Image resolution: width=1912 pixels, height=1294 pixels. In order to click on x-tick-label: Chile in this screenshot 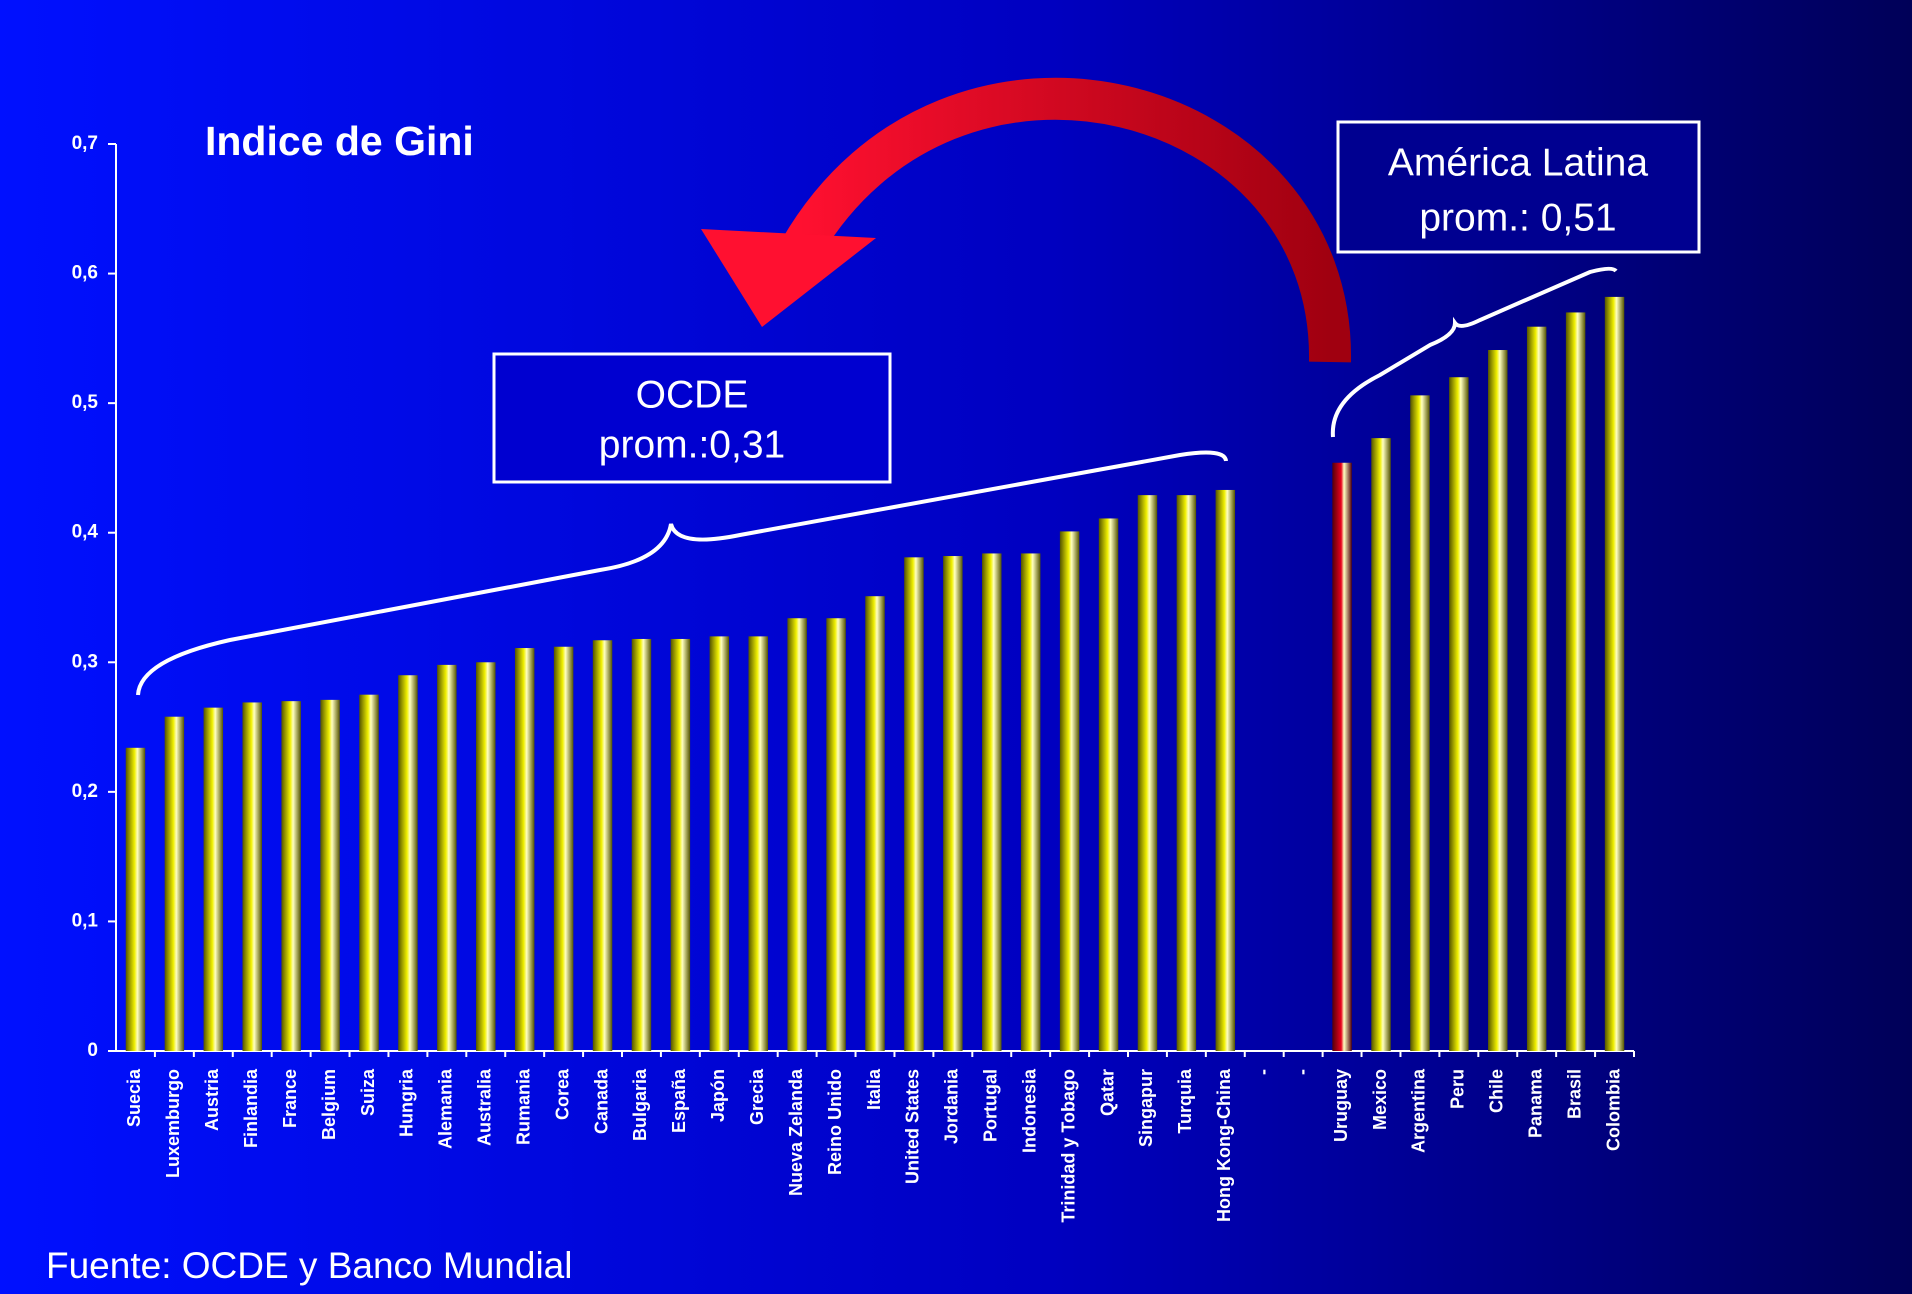, I will do `click(1497, 1091)`.